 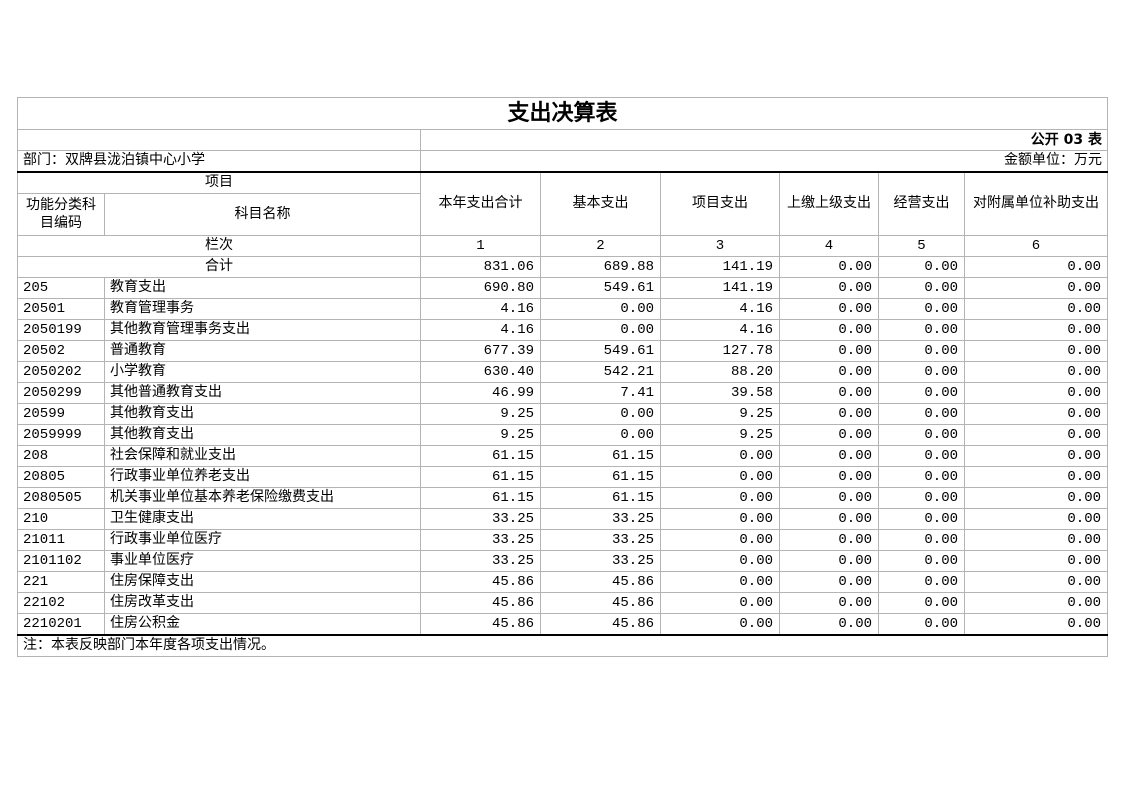 I want to click on total-row: 合计 831.06 689.88 141.19 0.00 0.00 0.00, so click(x=563, y=267).